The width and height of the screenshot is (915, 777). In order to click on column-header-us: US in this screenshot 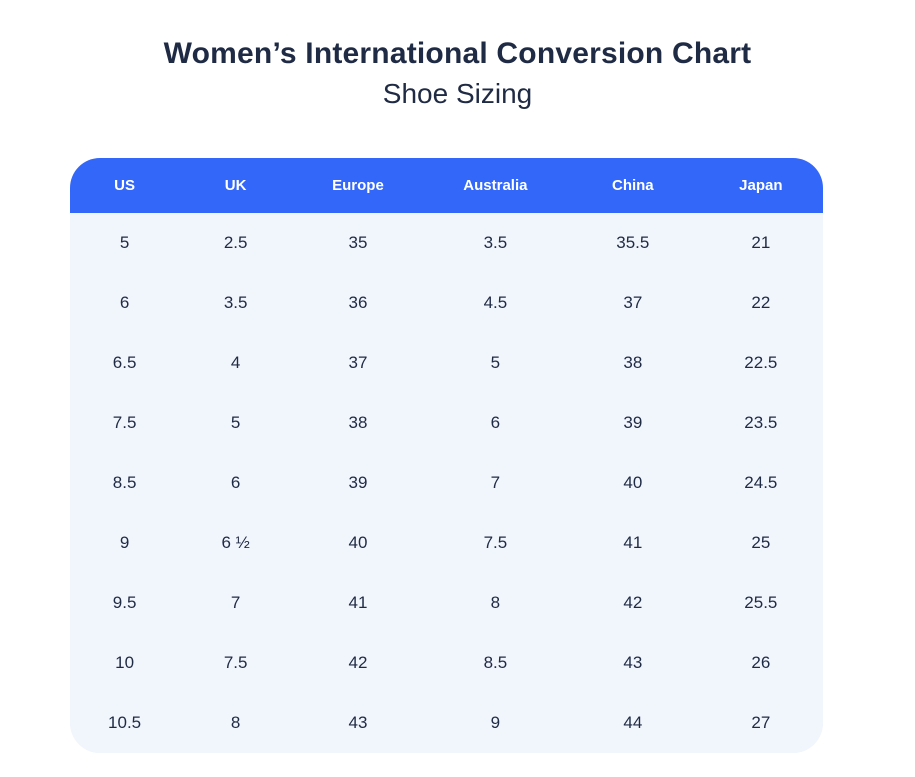, I will do `click(124, 185)`.